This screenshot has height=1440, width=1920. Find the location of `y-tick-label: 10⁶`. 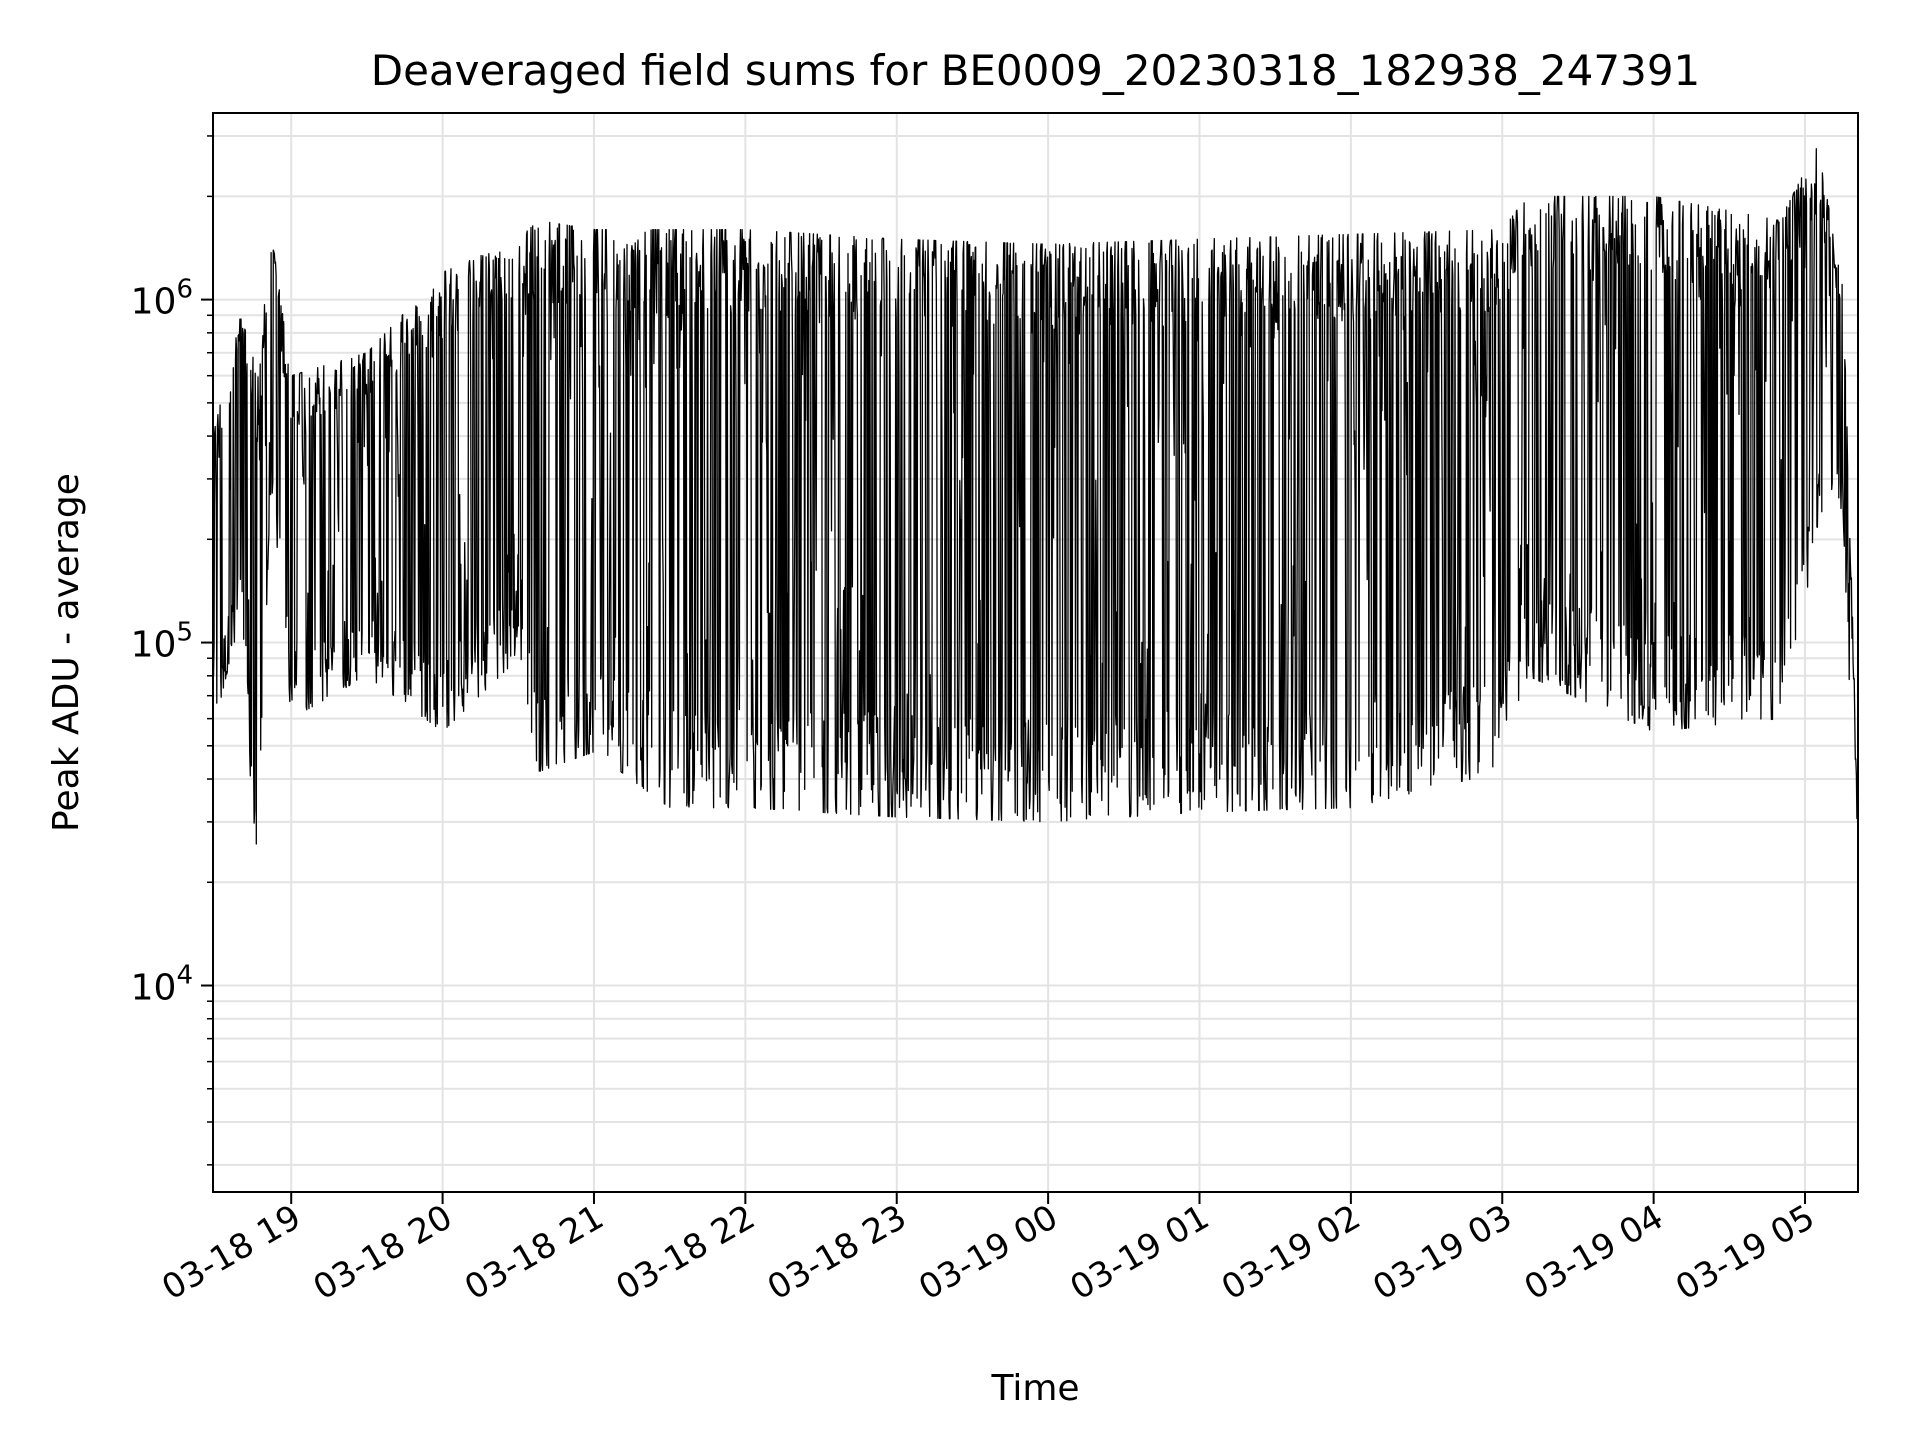

y-tick-label: 10⁶ is located at coordinates (162, 299).